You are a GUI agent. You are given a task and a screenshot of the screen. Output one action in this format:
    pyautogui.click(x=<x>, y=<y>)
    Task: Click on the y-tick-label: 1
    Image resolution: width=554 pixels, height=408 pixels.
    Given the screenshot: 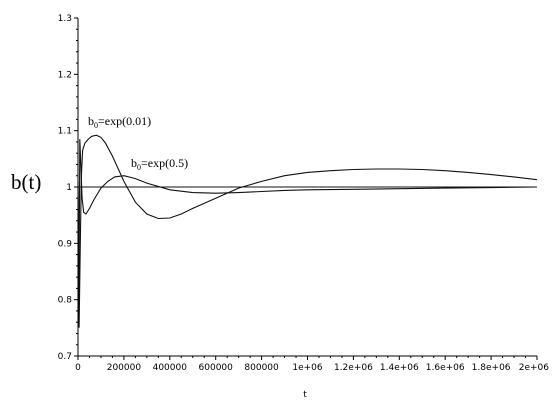 What is the action you would take?
    pyautogui.click(x=69, y=188)
    